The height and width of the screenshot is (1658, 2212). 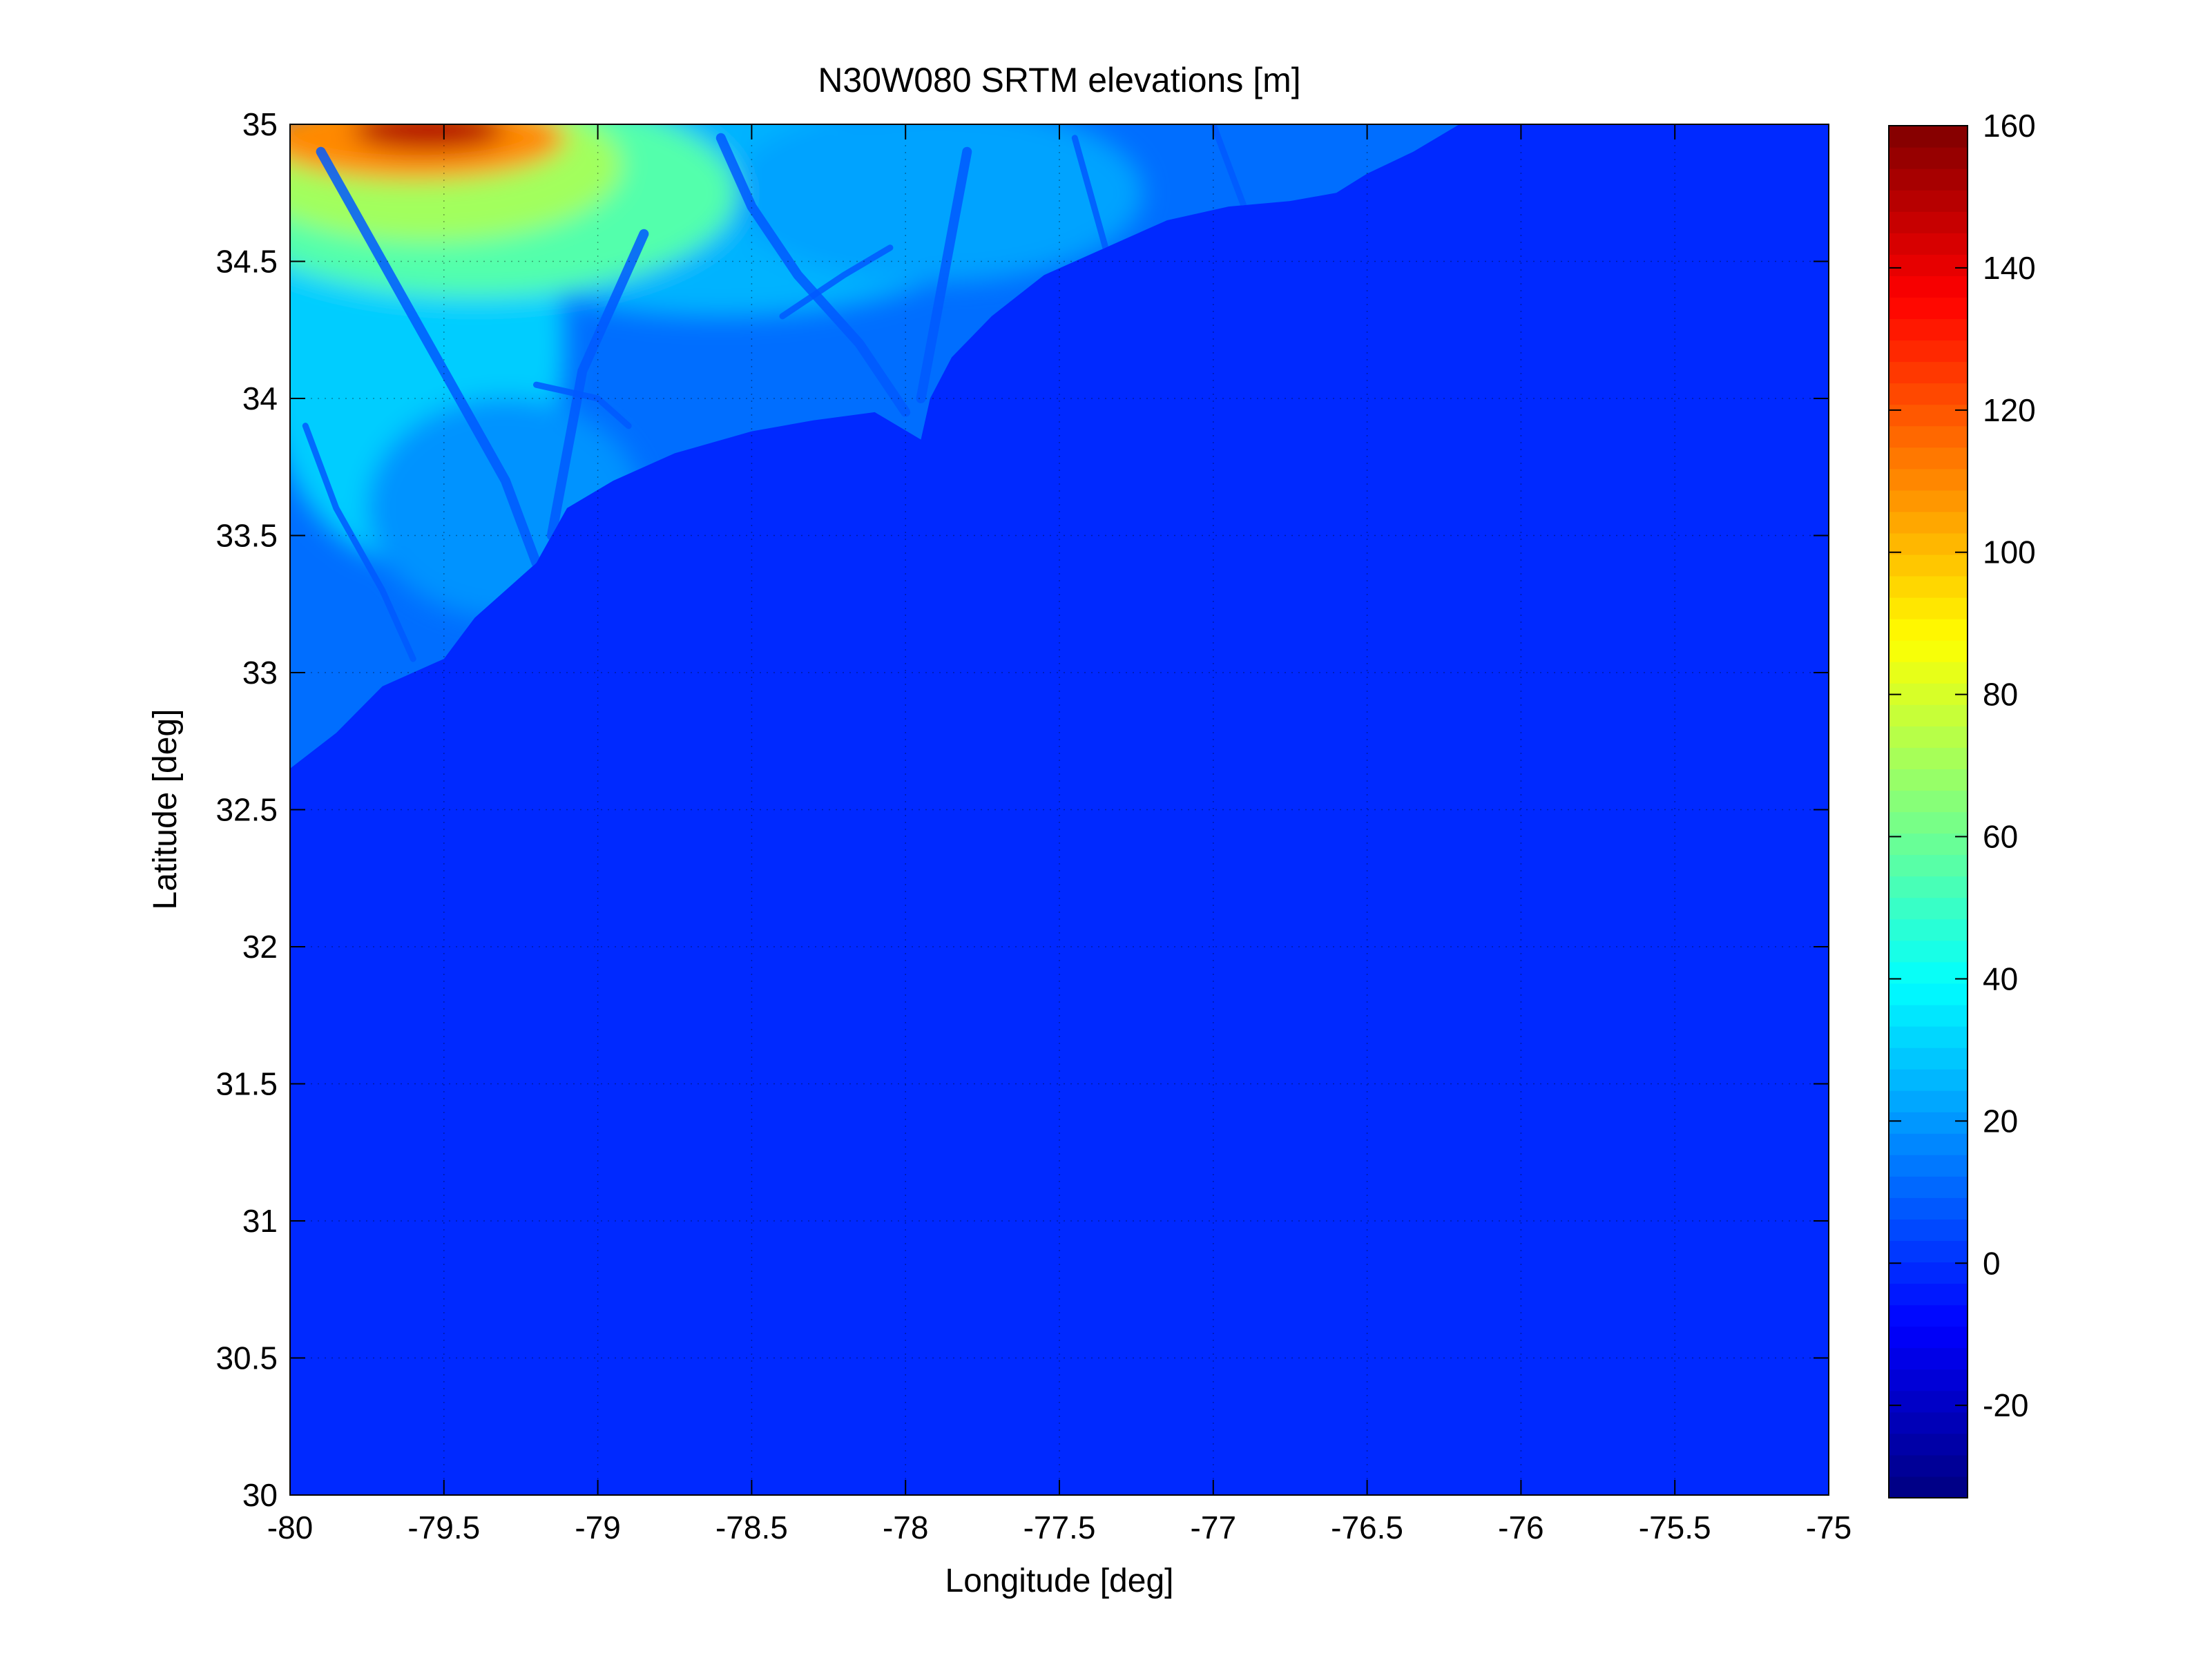 I want to click on colorbar-frame, so click(x=1928, y=812).